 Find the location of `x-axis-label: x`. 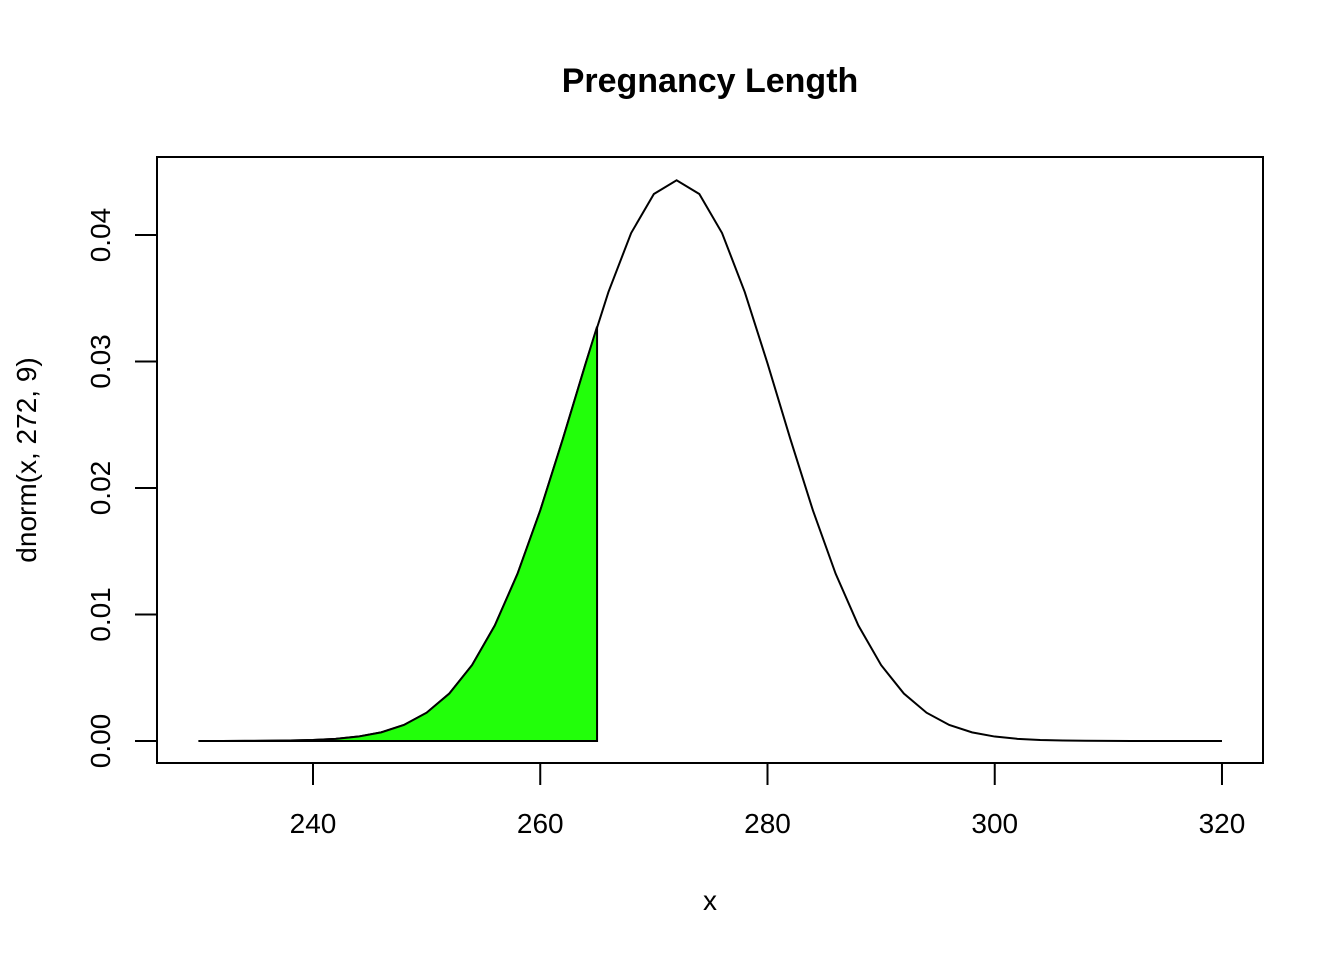

x-axis-label: x is located at coordinates (710, 900).